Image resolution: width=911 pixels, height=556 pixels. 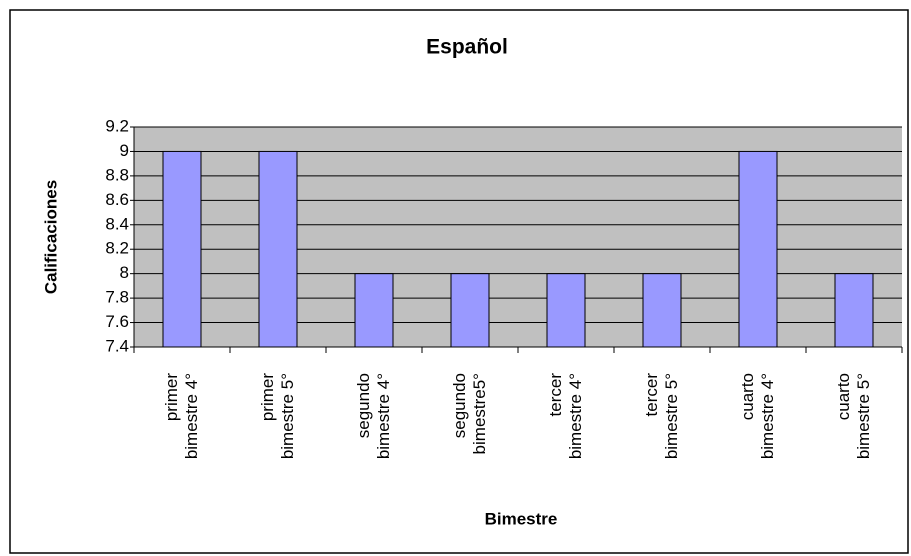 I want to click on y-tick-label: 8.4, so click(x=117, y=223).